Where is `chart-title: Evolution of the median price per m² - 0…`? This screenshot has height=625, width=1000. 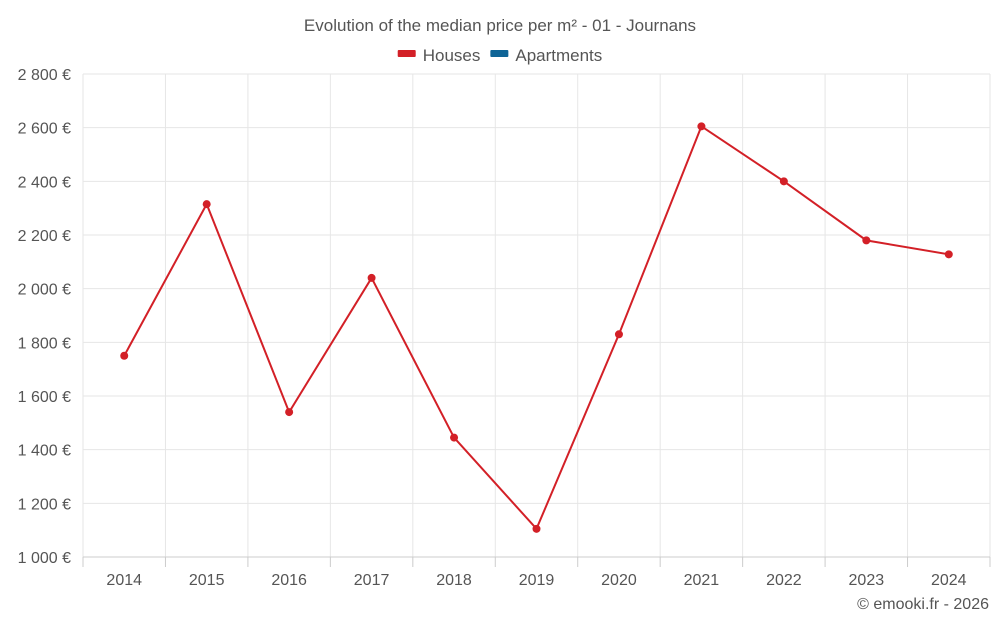
chart-title: Evolution of the median price per m² - 0… is located at coordinates (500, 25).